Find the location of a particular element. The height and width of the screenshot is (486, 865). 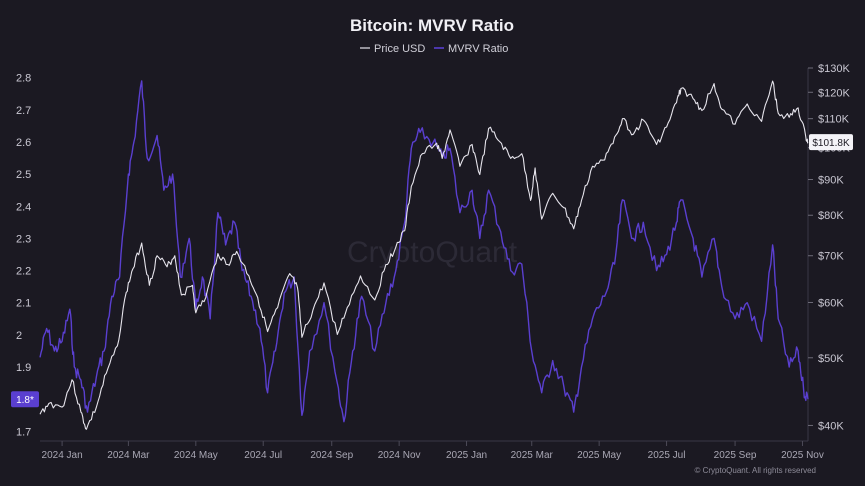

left-tick-label: 1.7 is located at coordinates (23, 432).